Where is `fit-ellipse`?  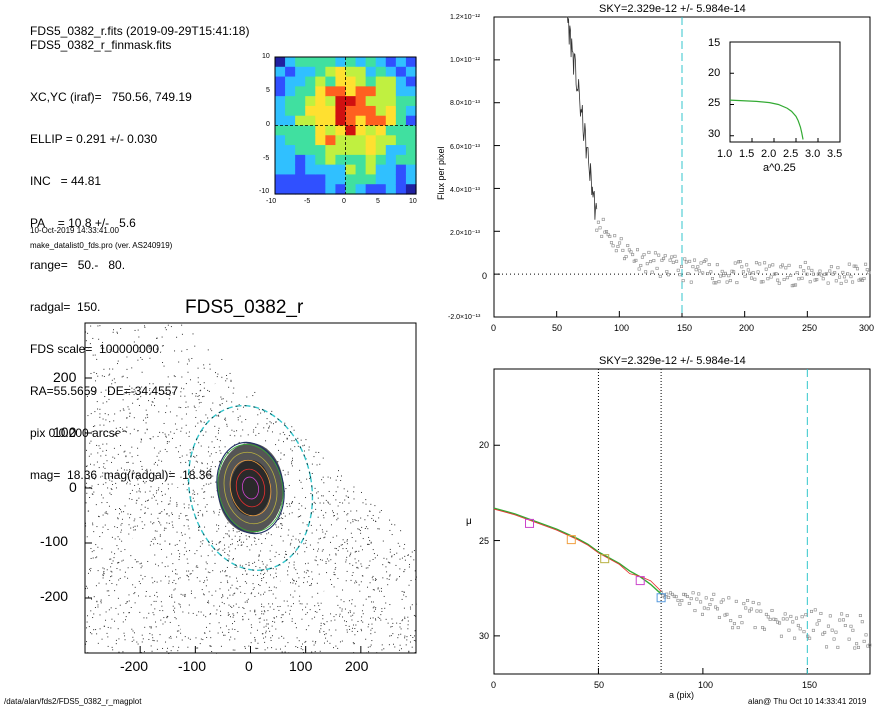
fit-ellipse is located at coordinates (250, 488).